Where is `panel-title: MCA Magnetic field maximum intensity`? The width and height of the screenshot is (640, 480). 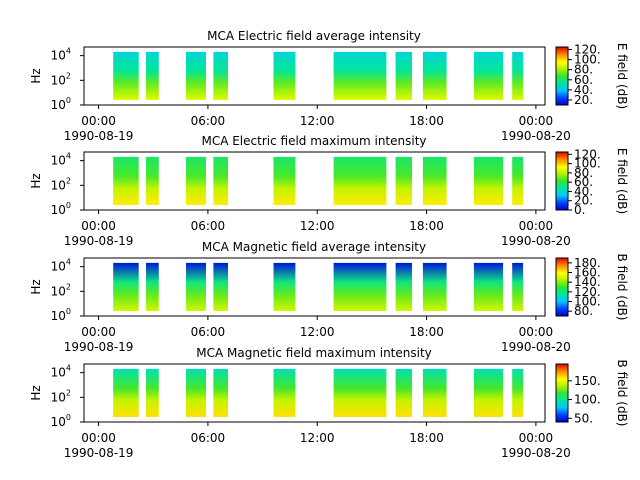 panel-title: MCA Magnetic field maximum intensity is located at coordinates (314, 353).